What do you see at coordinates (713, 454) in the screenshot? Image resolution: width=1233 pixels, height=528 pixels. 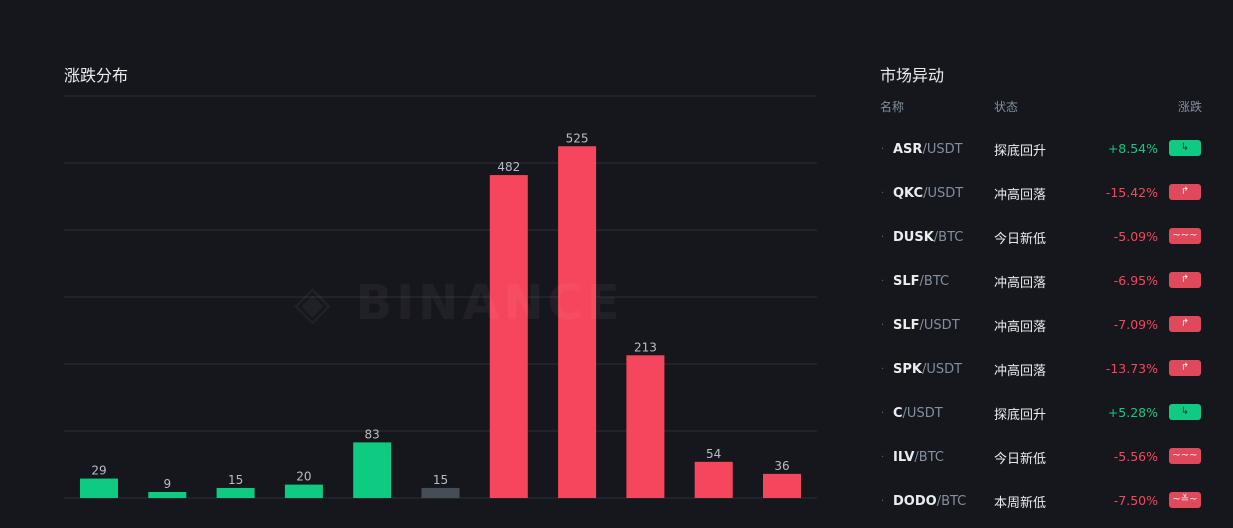 I see `bar-value-label: 54` at bounding box center [713, 454].